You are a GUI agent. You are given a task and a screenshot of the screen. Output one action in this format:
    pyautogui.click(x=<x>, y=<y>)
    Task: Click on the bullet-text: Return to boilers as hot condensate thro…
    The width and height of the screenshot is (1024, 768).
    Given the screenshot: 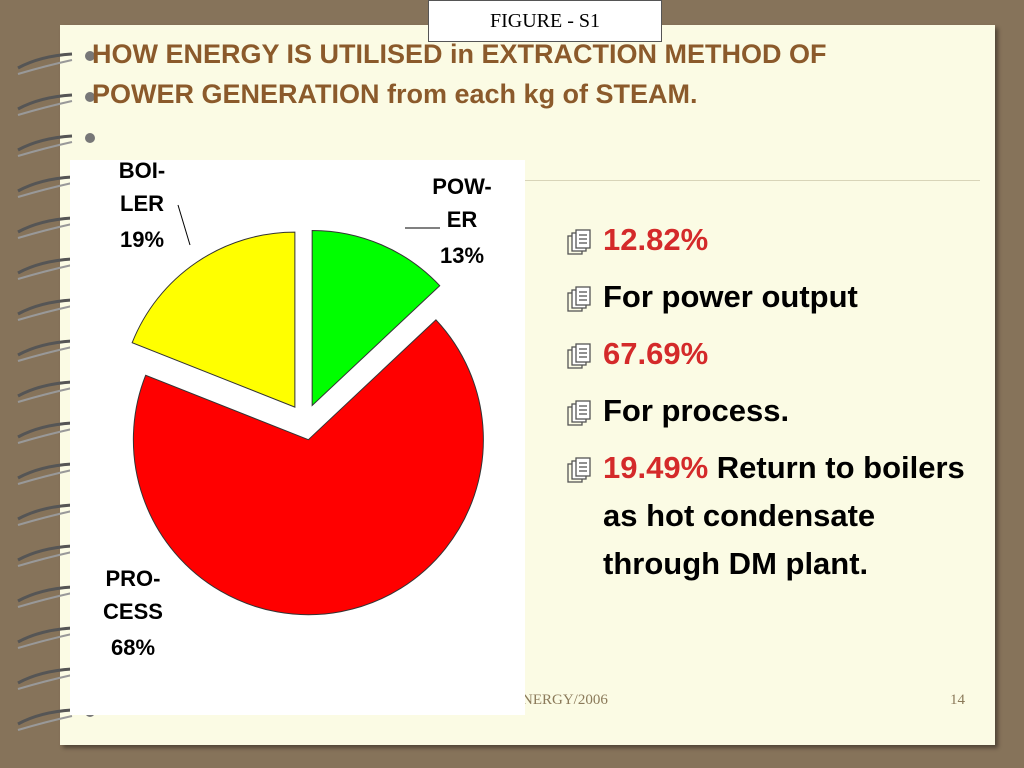 What is the action you would take?
    pyautogui.click(x=784, y=515)
    